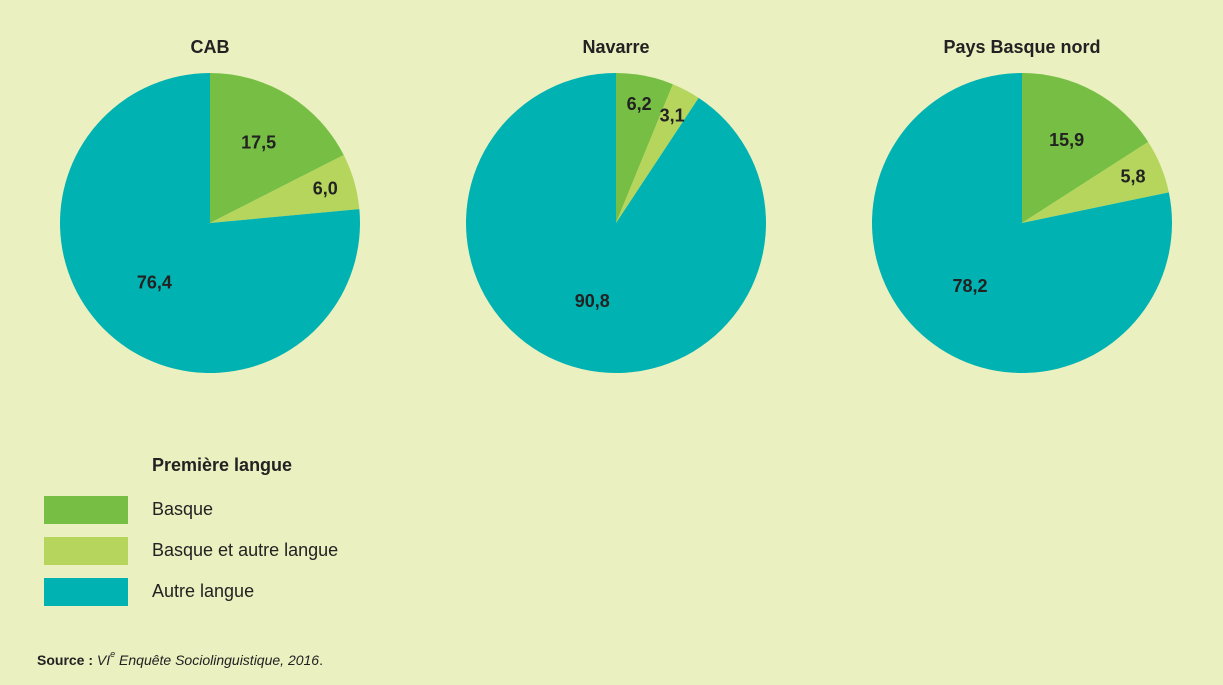  What do you see at coordinates (258, 142) in the screenshot?
I see `value-label: 17,5` at bounding box center [258, 142].